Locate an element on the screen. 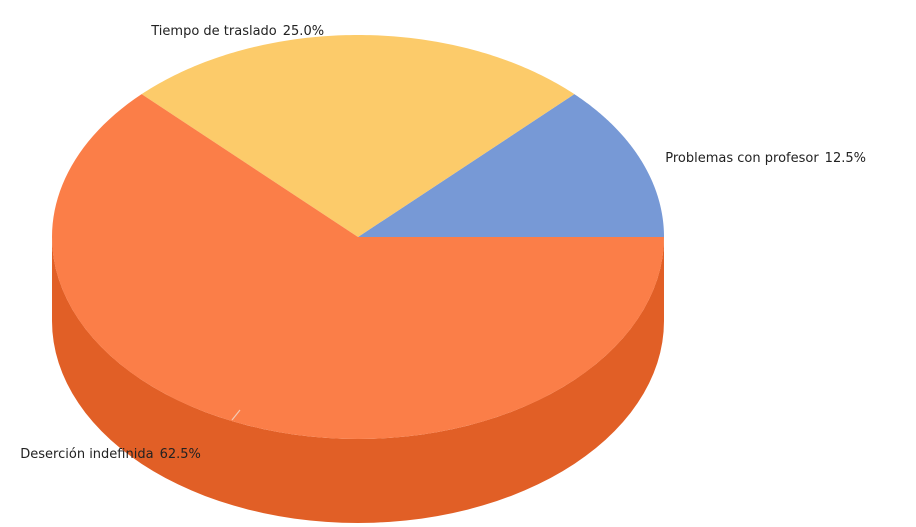  slice-name: Problemas con profesor is located at coordinates (742, 158).